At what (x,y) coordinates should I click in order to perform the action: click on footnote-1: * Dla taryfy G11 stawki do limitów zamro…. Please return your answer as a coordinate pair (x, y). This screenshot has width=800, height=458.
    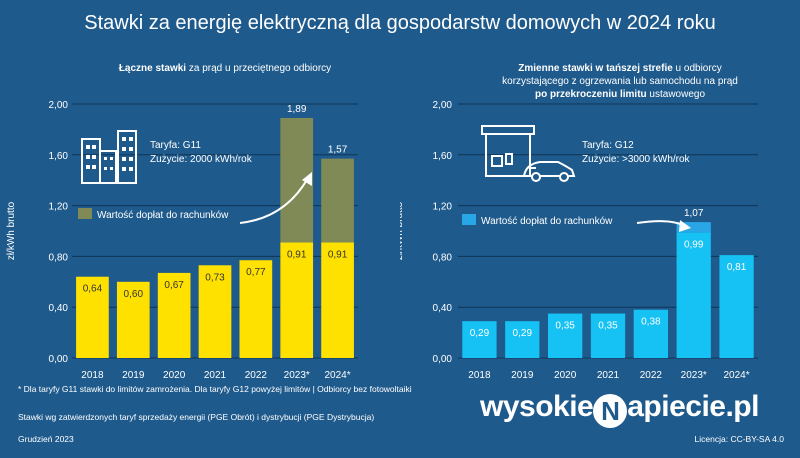
    Looking at the image, I should click on (215, 389).